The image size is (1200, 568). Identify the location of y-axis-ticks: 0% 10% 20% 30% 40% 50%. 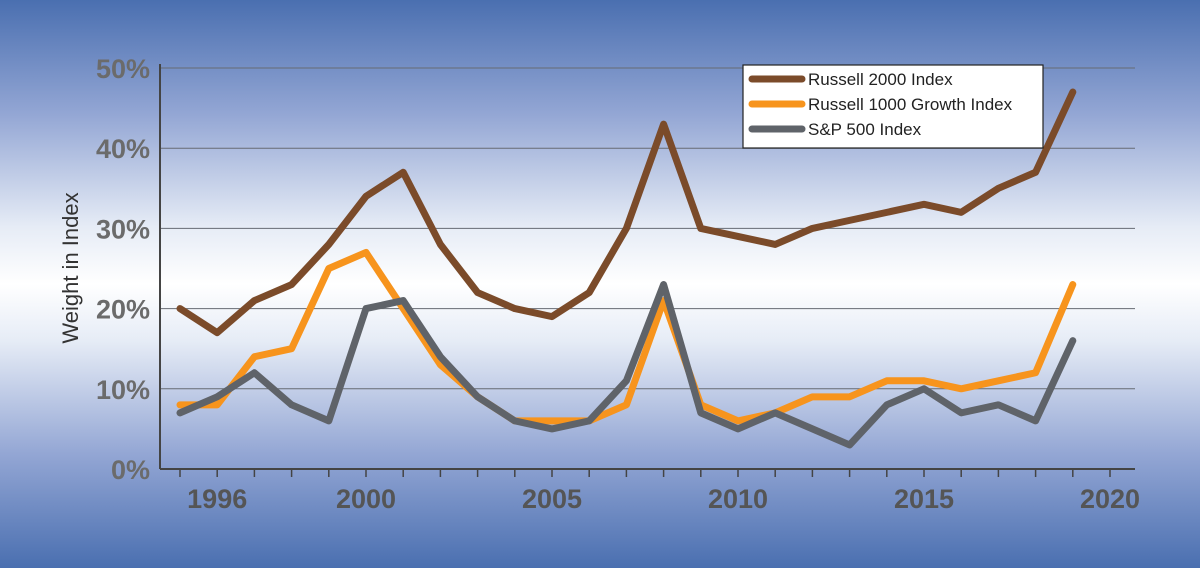
(123, 269).